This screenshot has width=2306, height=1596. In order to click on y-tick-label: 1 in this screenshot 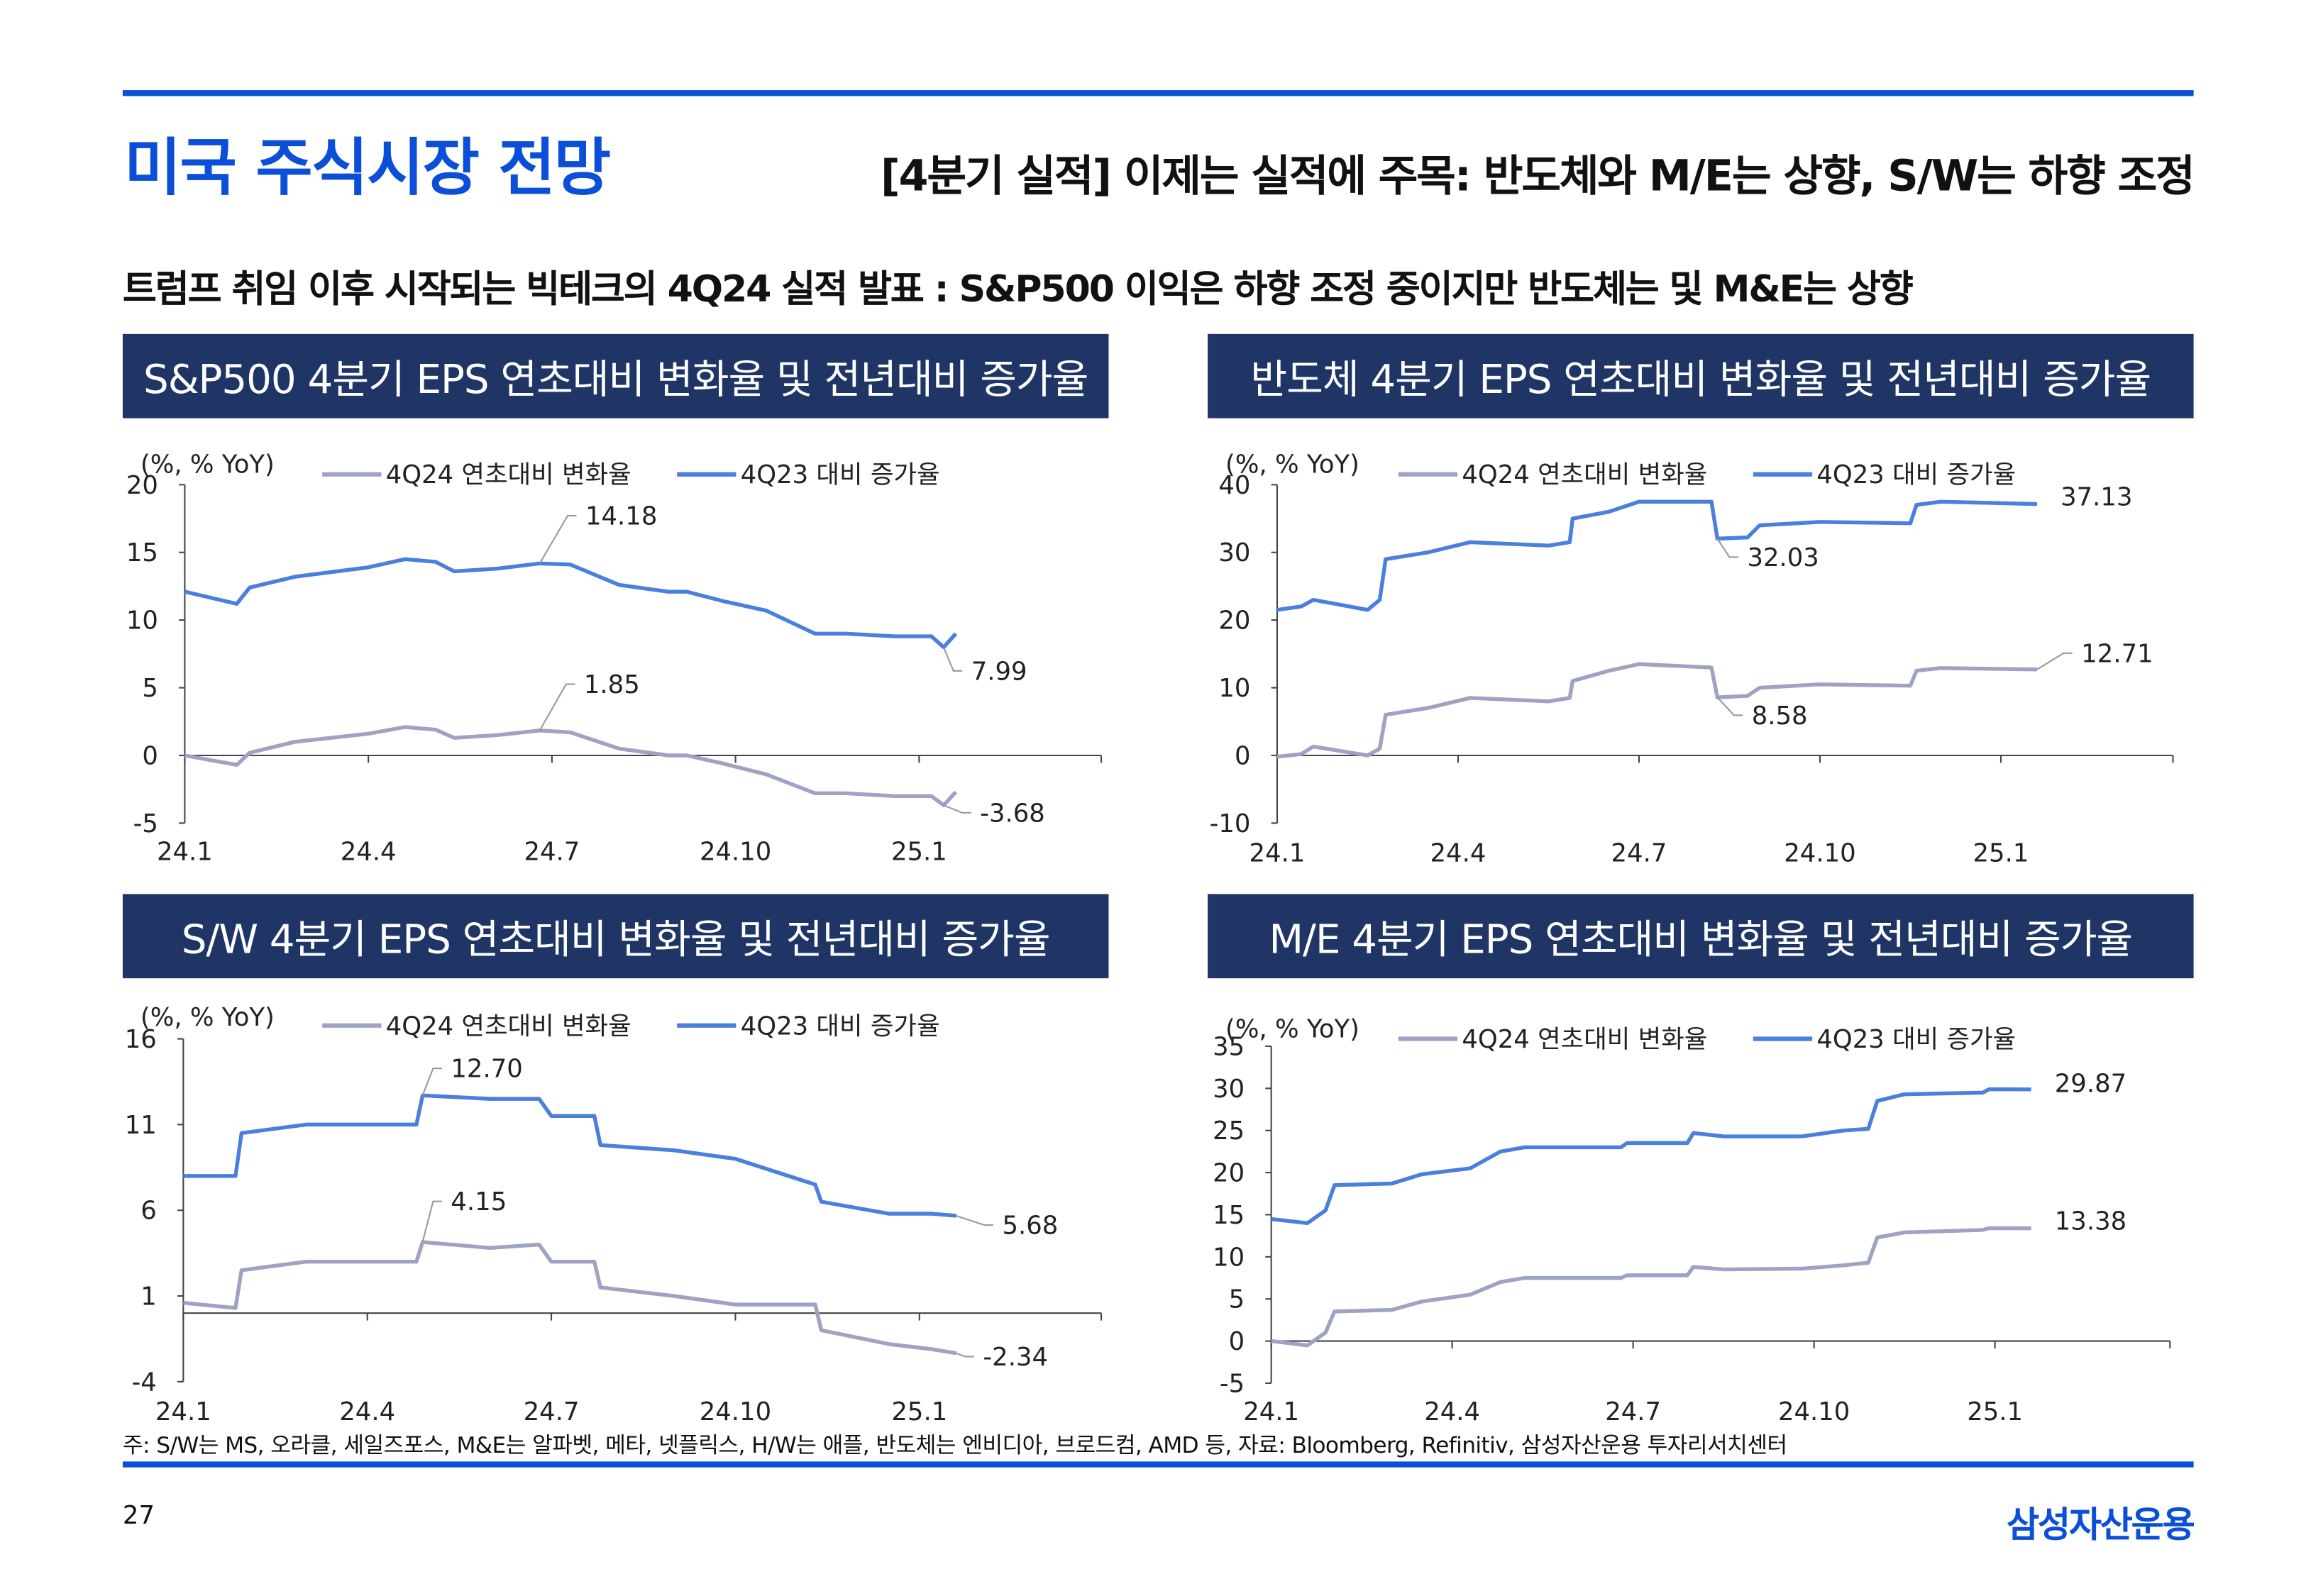, I will do `click(148, 1297)`.